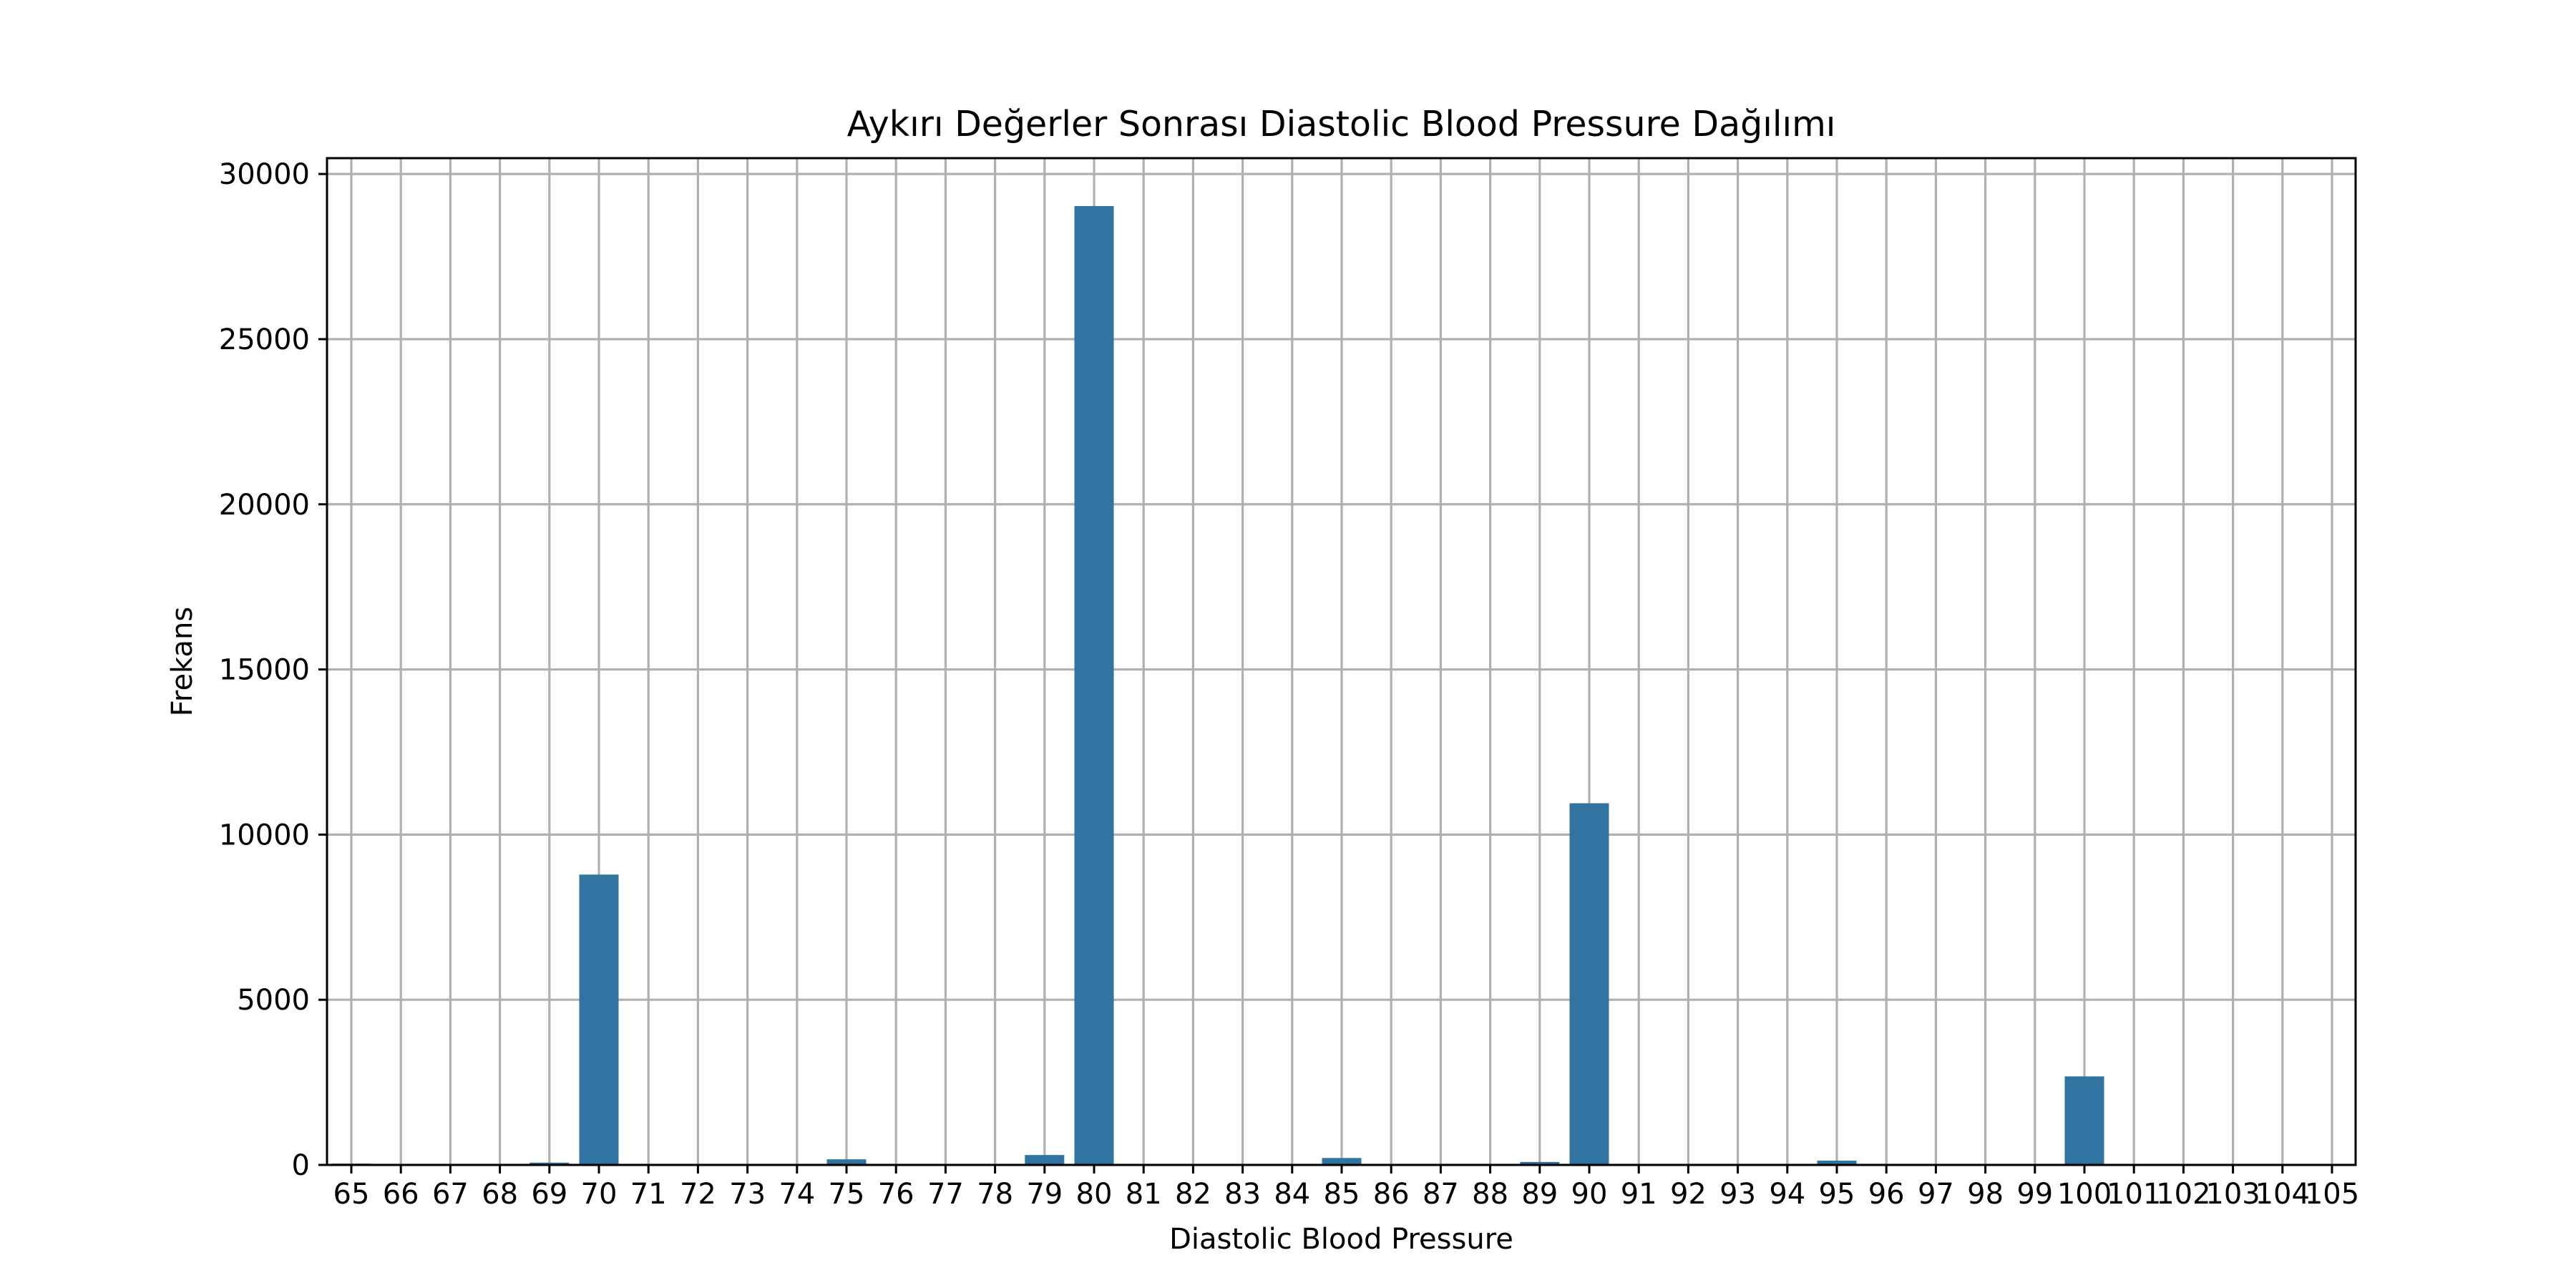 This screenshot has width=2576, height=1288. I want to click on x-axis-label: Diastolic Blood Pressure, so click(1341, 1239).